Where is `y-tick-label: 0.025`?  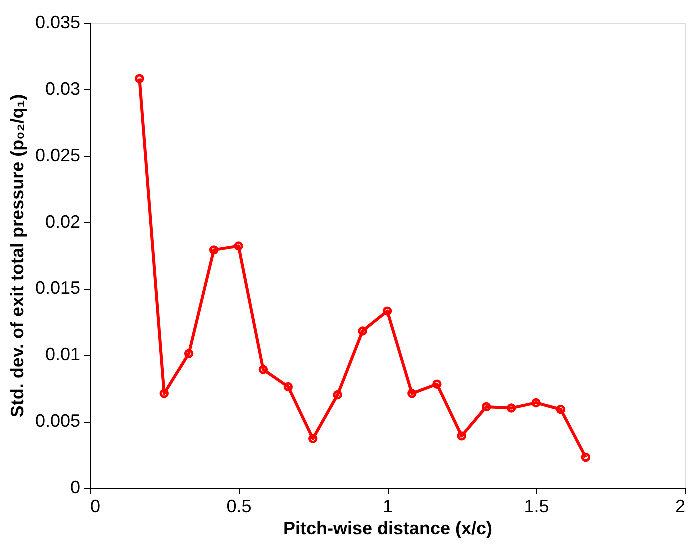
y-tick-label: 0.025 is located at coordinates (57, 155).